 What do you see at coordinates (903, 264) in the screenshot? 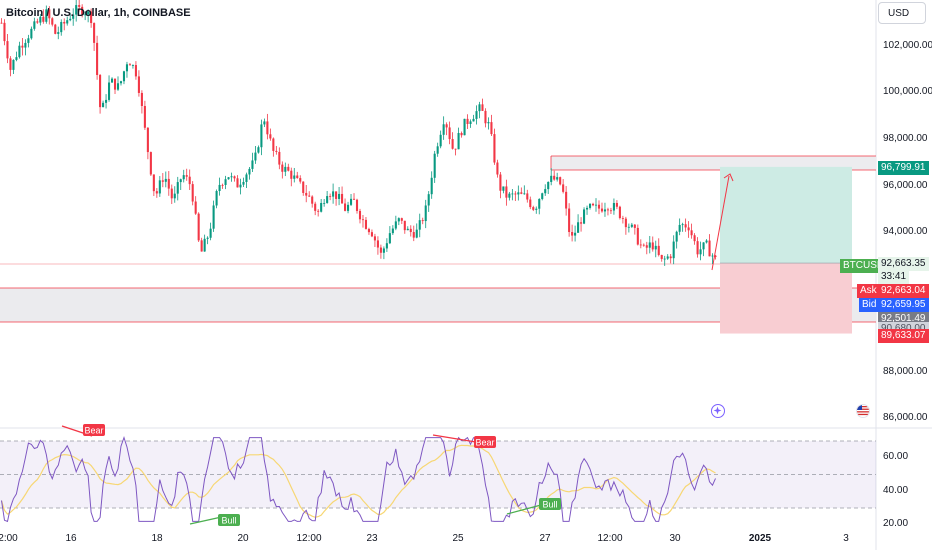
I see `last-price-tag: 92,663.35` at bounding box center [903, 264].